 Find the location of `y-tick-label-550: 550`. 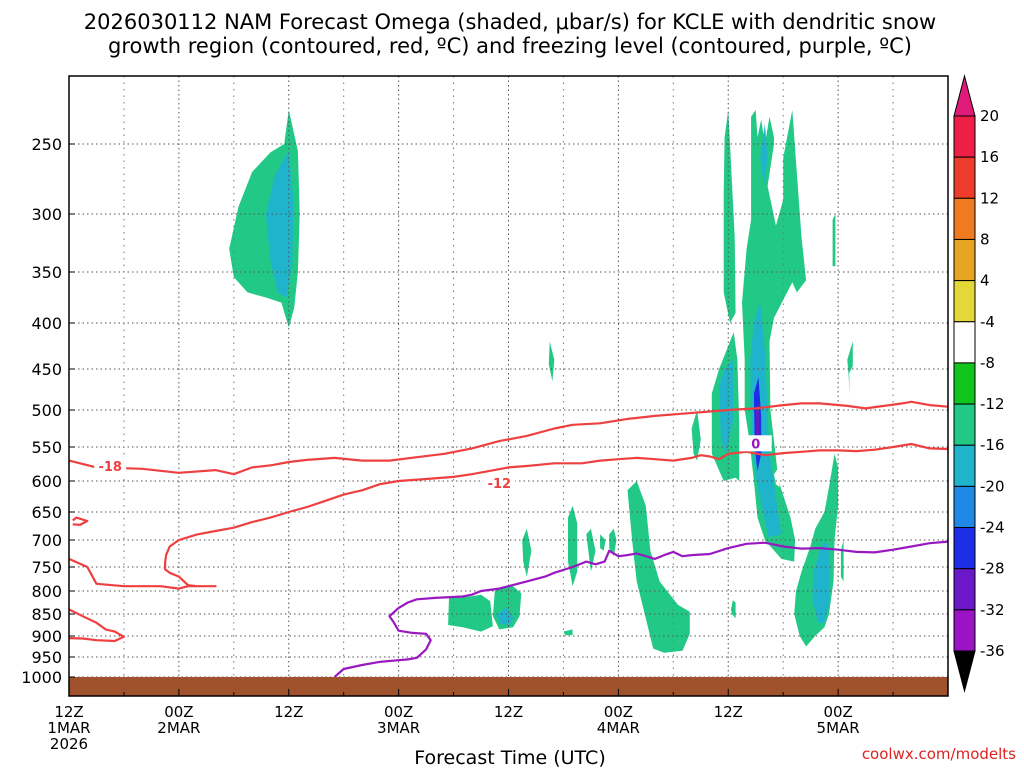

y-tick-label-550: 550 is located at coordinates (46, 447).